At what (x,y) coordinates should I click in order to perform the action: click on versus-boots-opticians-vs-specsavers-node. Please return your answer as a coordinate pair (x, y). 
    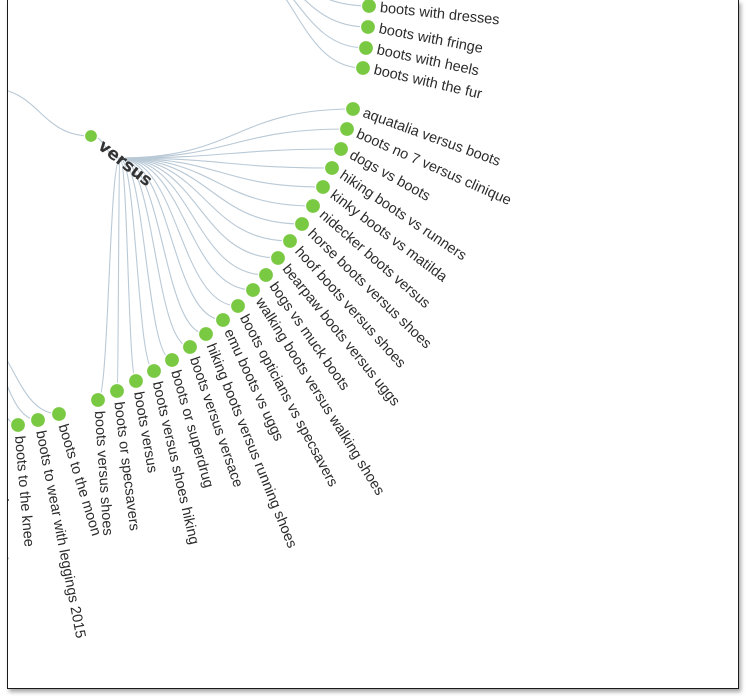
    Looking at the image, I should click on (238, 306).